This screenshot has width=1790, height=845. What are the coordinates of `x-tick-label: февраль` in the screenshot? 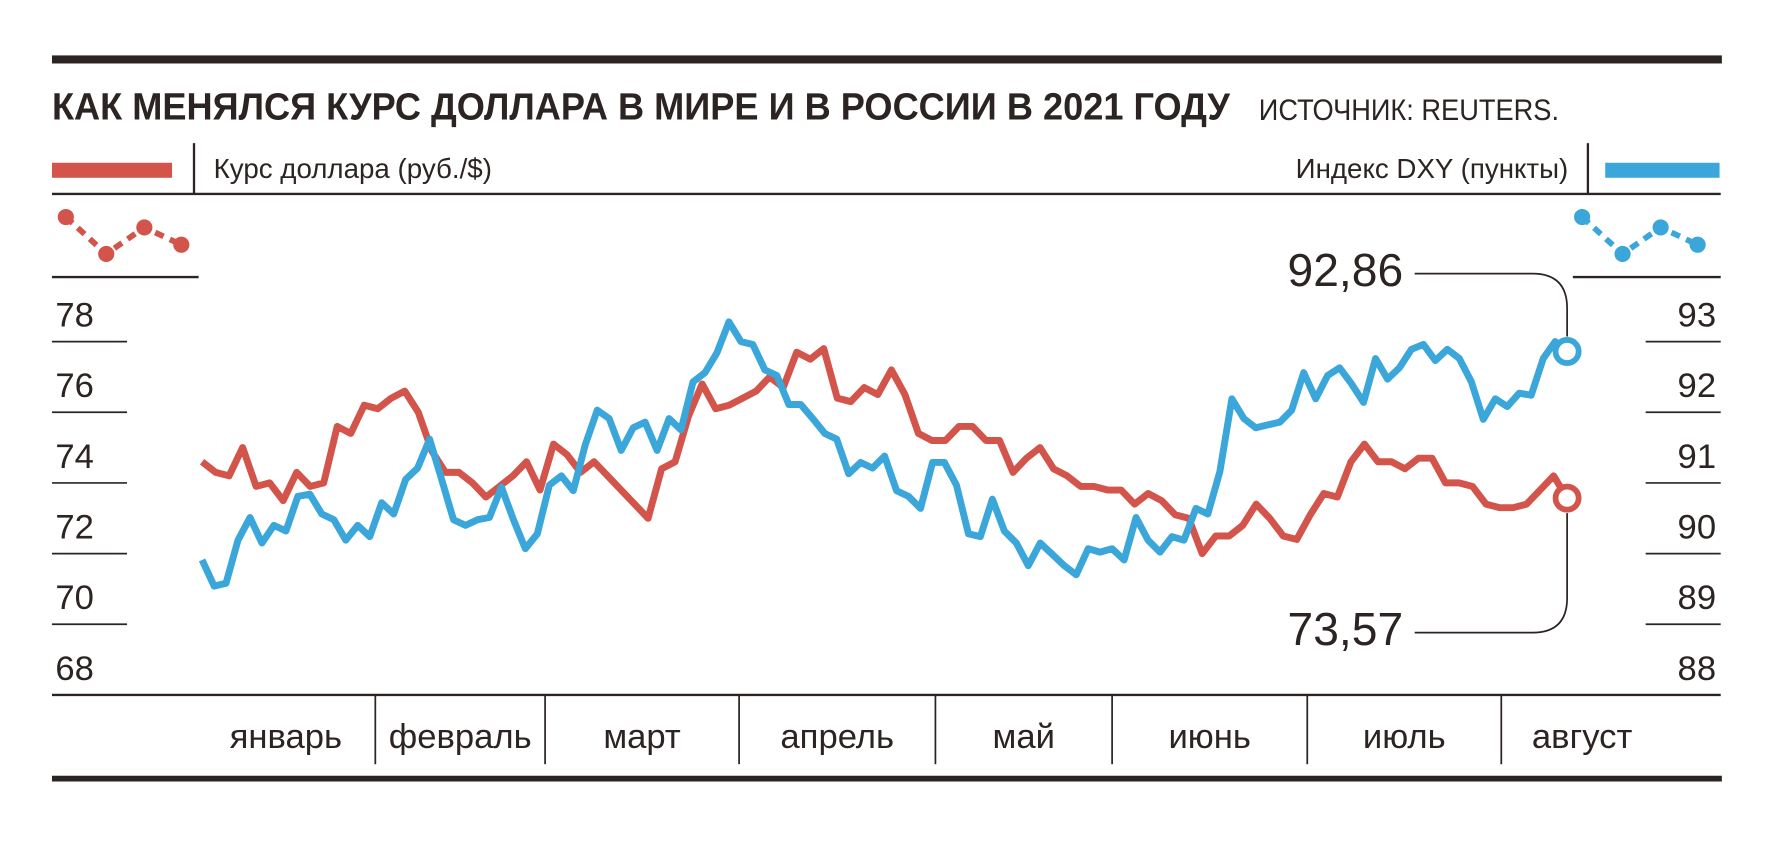 It's located at (460, 737).